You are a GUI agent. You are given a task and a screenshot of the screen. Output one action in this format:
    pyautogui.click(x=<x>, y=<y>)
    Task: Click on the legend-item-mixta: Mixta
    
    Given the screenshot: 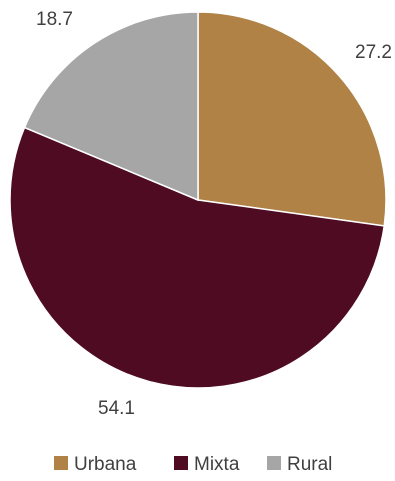 What is the action you would take?
    pyautogui.click(x=207, y=464)
    